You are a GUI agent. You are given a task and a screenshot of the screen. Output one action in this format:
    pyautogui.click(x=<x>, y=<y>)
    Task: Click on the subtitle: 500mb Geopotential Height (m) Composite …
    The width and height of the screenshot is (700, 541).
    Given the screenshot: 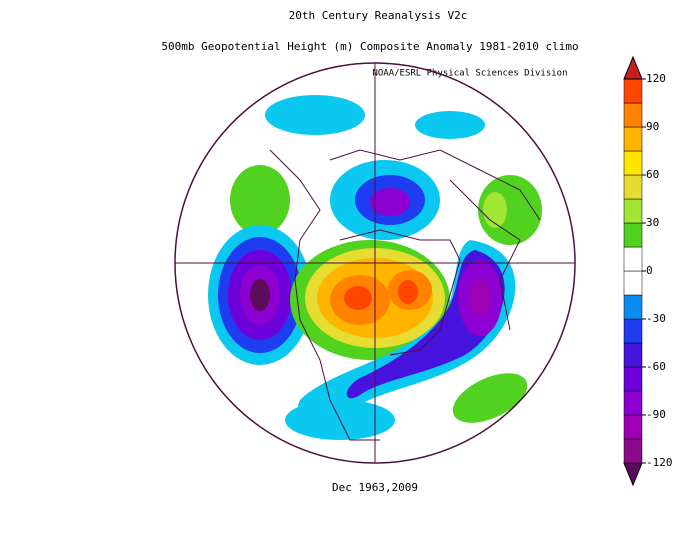 What is the action you would take?
    pyautogui.click(x=369, y=46)
    